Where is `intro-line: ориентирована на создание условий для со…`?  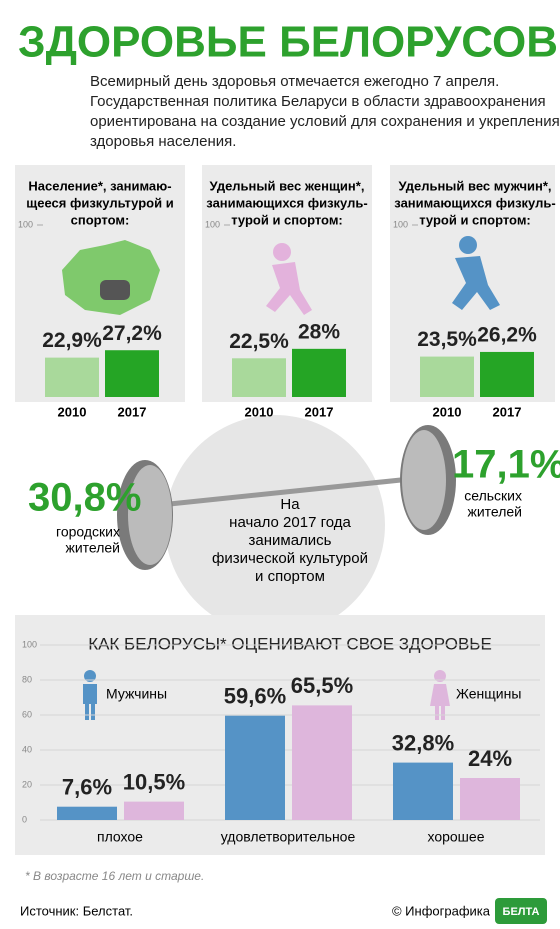 intro-line: ориентирована на создание условий для со… is located at coordinates (325, 121).